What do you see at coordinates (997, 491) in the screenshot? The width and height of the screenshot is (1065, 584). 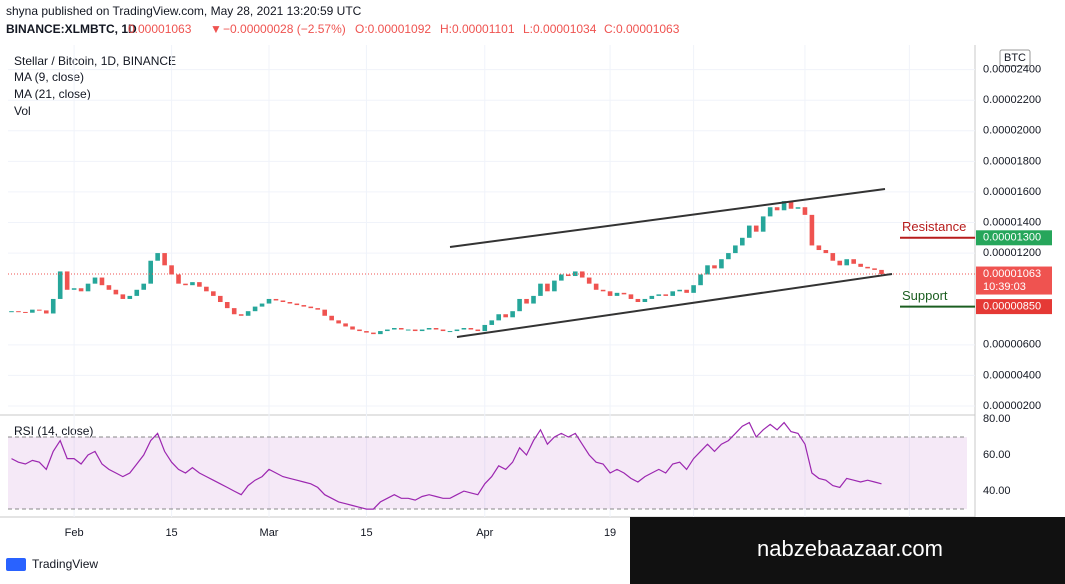 I see `y-tick-label: 40.00` at bounding box center [997, 491].